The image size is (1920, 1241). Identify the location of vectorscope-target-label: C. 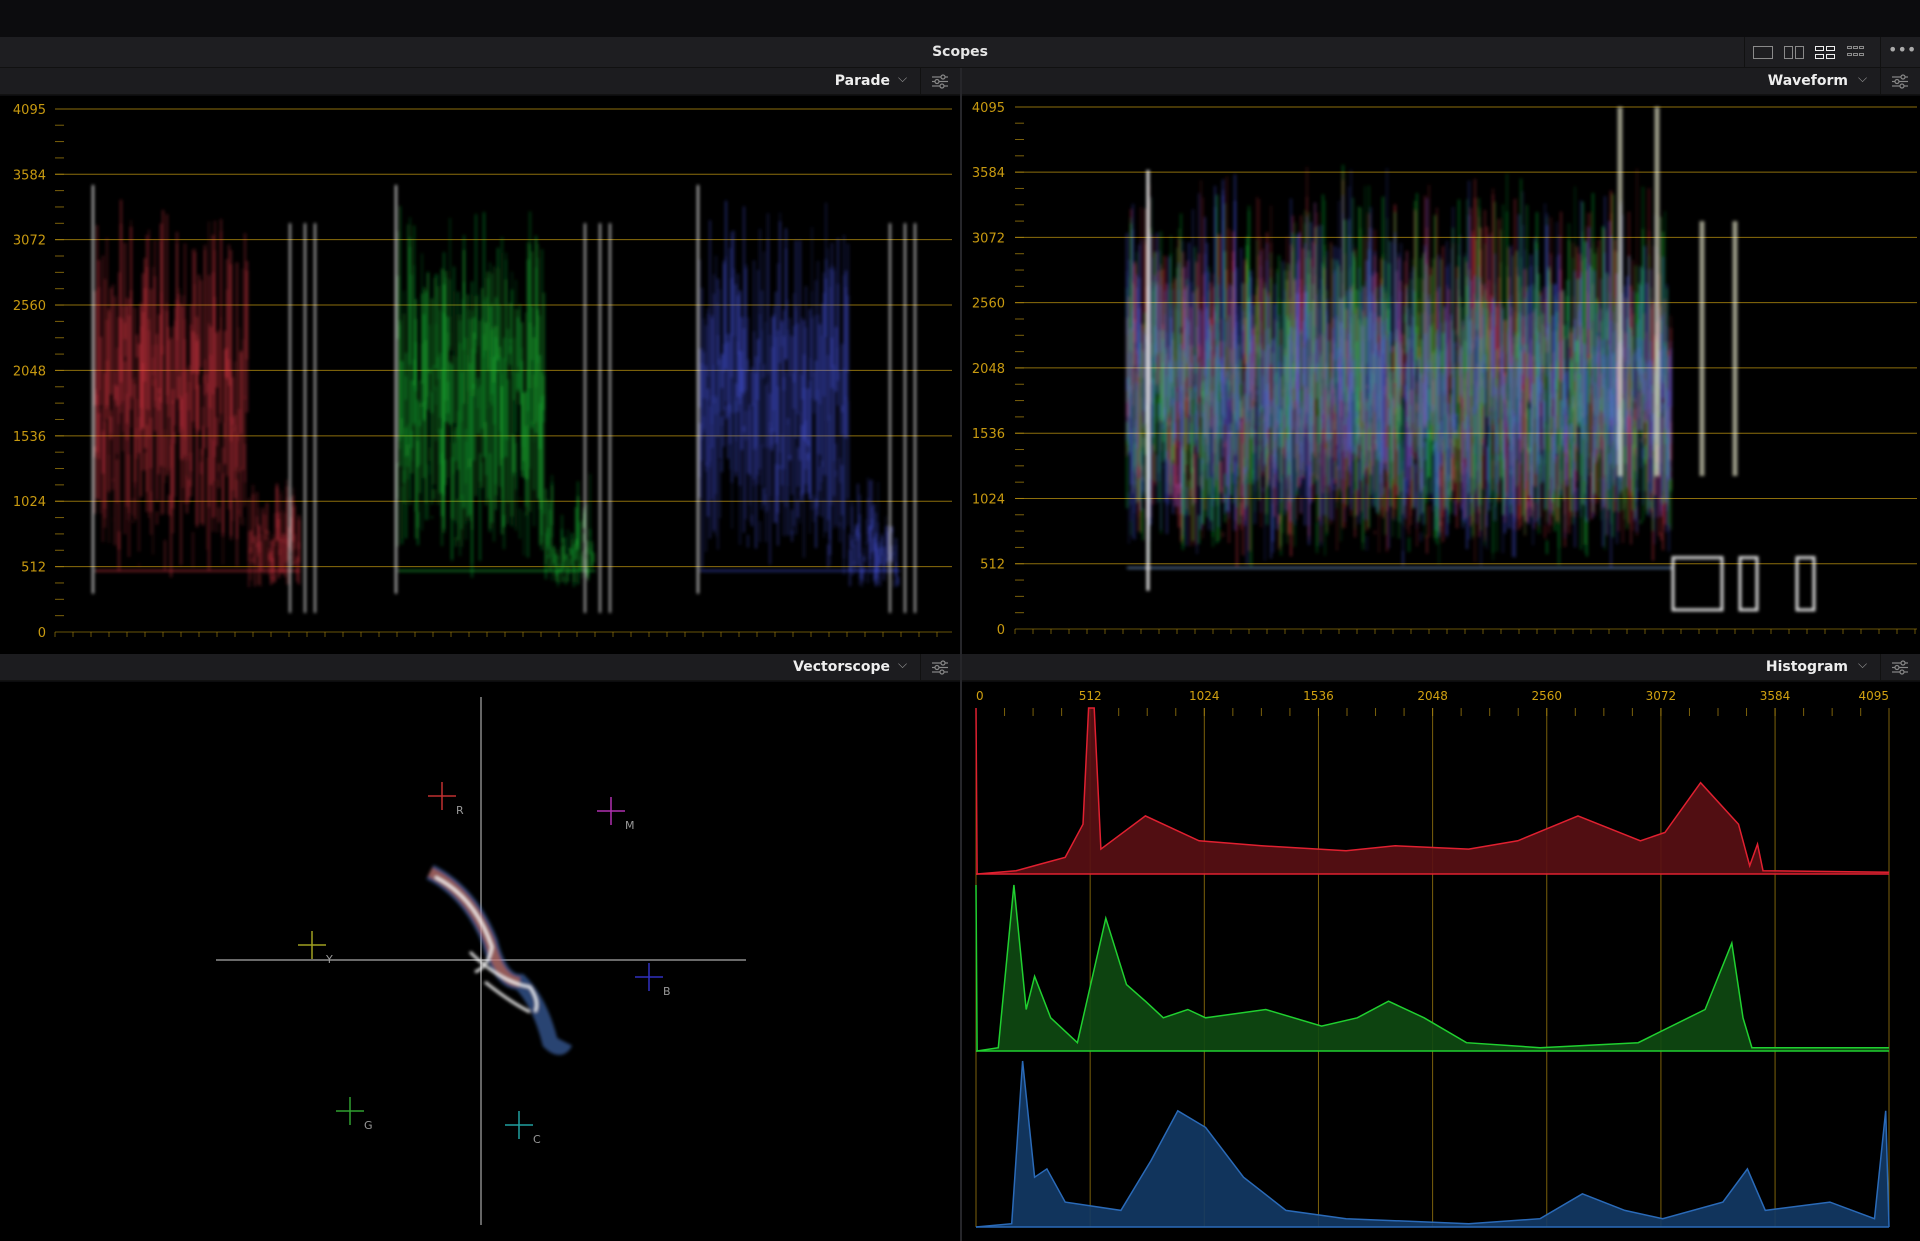
(537, 1139).